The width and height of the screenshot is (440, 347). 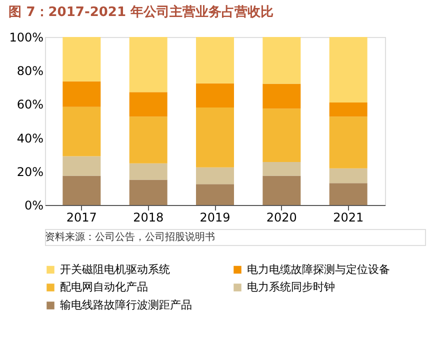 What do you see at coordinates (141, 12) in the screenshot?
I see `chart-title: 图 7：2017-2021 年公司主营业务占营收比` at bounding box center [141, 12].